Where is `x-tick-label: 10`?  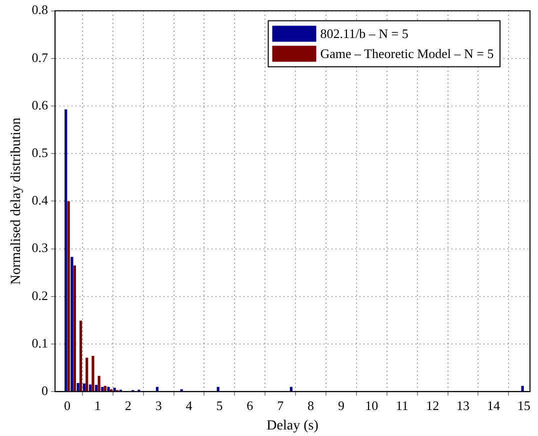
x-tick-label: 10 is located at coordinates (371, 405).